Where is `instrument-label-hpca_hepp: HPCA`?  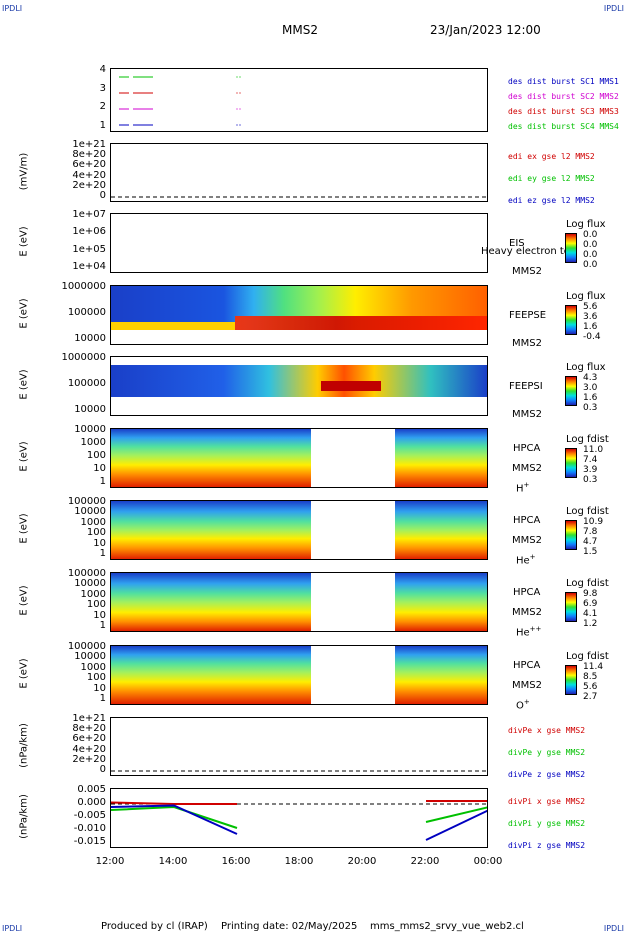 instrument-label-hpca_hepp: HPCA is located at coordinates (527, 592).